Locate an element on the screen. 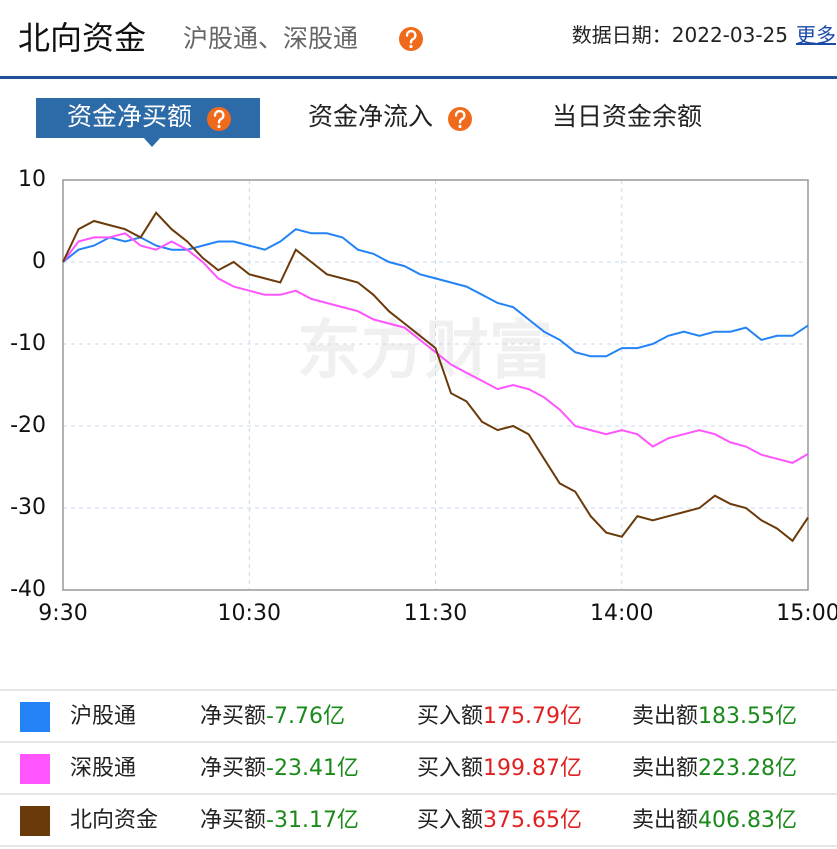 This screenshot has height=849, width=837. summary-cell: 买入额199.87亿 is located at coordinates (499, 768).